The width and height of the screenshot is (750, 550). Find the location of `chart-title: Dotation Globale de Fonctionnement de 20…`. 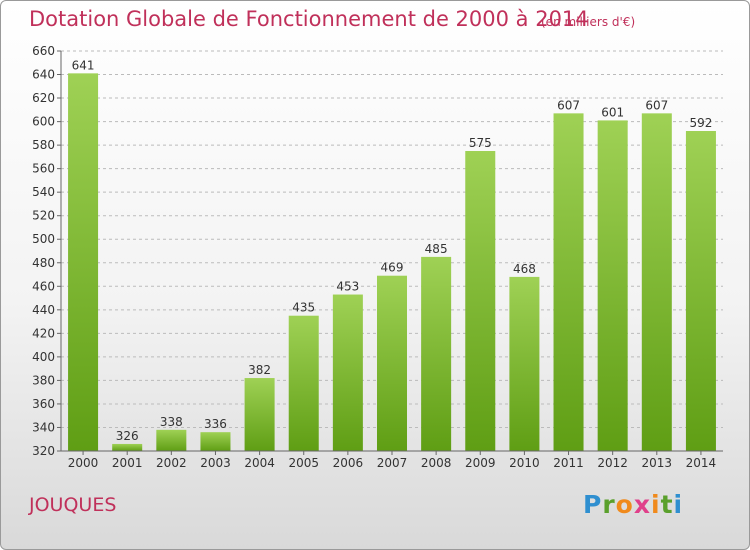

chart-title: Dotation Globale de Fonctionnement de 20… is located at coordinates (309, 19).